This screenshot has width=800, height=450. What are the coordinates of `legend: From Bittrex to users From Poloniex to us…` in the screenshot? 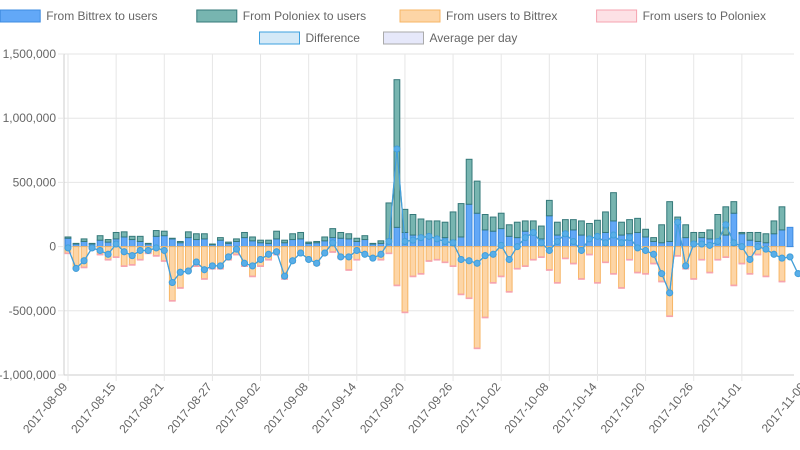 It's located at (383, 27).